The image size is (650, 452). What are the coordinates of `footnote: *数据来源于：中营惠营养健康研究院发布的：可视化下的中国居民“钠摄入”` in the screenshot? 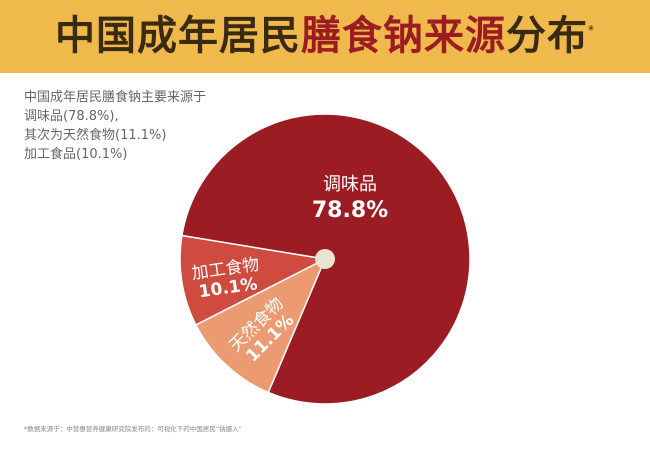 It's located at (133, 429).